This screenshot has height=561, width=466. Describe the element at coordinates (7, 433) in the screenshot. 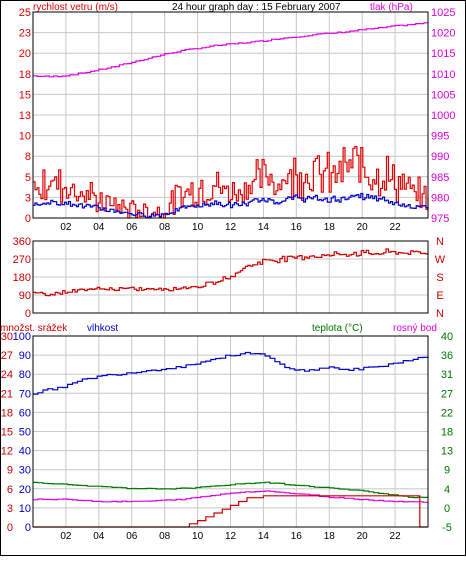

I see `rain-tick-label: 15` at that location.